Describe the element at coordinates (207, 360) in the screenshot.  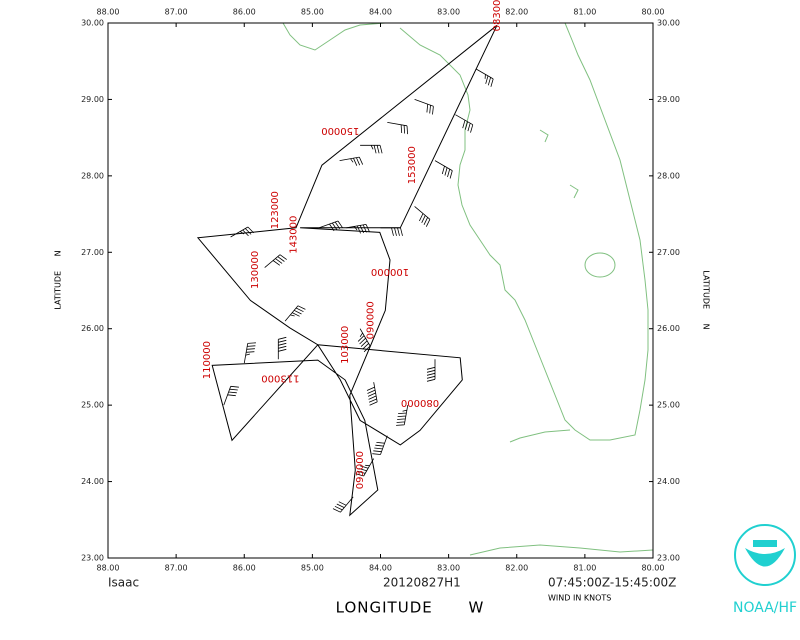
I see `time-annotation: 110000` at that location.